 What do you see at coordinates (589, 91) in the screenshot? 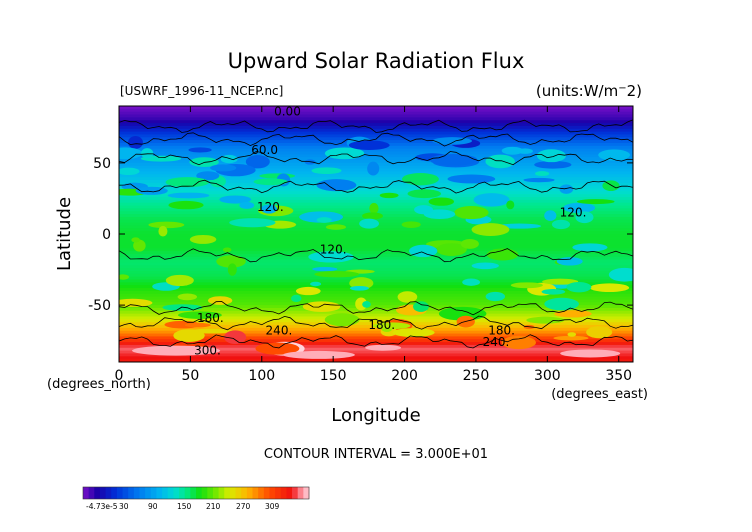
I see `units-label: (units:W/m−2)` at bounding box center [589, 91].